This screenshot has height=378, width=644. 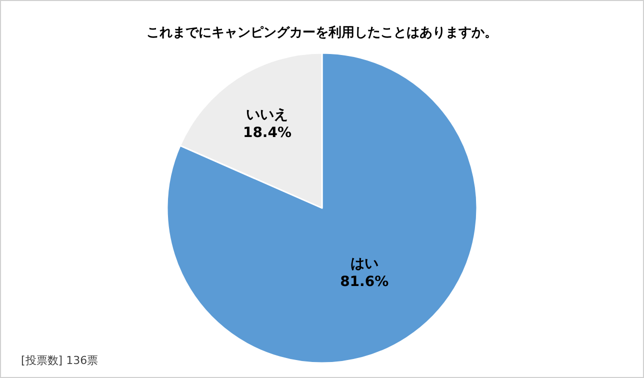 I want to click on text: [投票数] 136票, so click(x=59, y=360).